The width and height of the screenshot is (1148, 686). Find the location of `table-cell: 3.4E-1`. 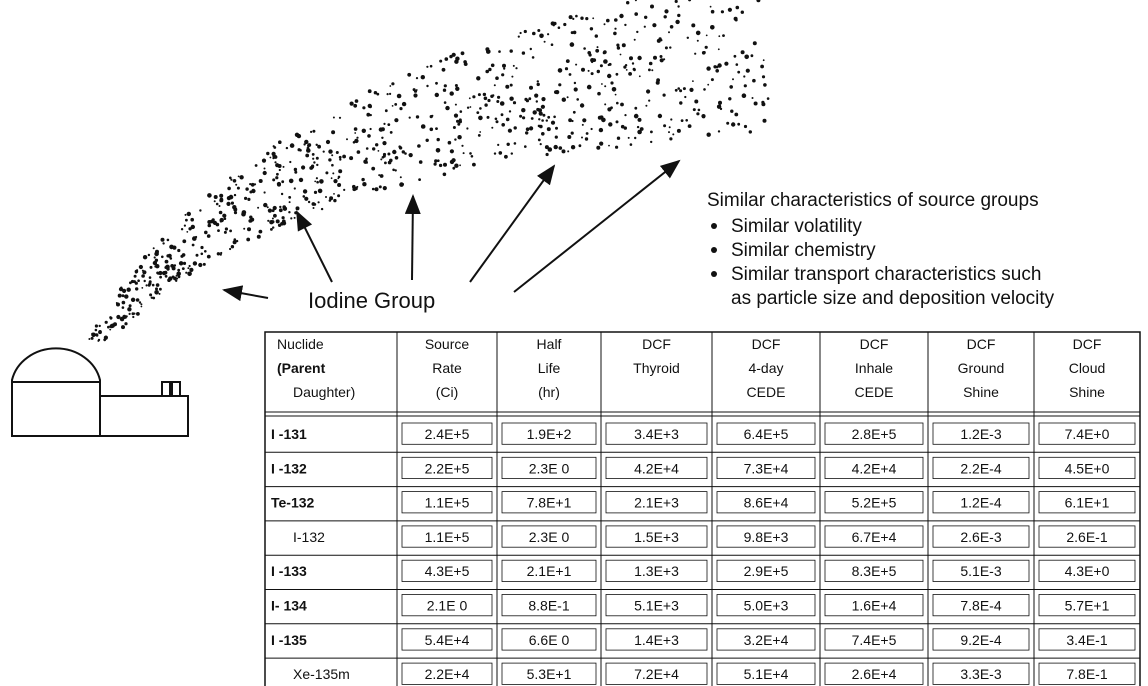

table-cell: 3.4E-1 is located at coordinates (1086, 640).